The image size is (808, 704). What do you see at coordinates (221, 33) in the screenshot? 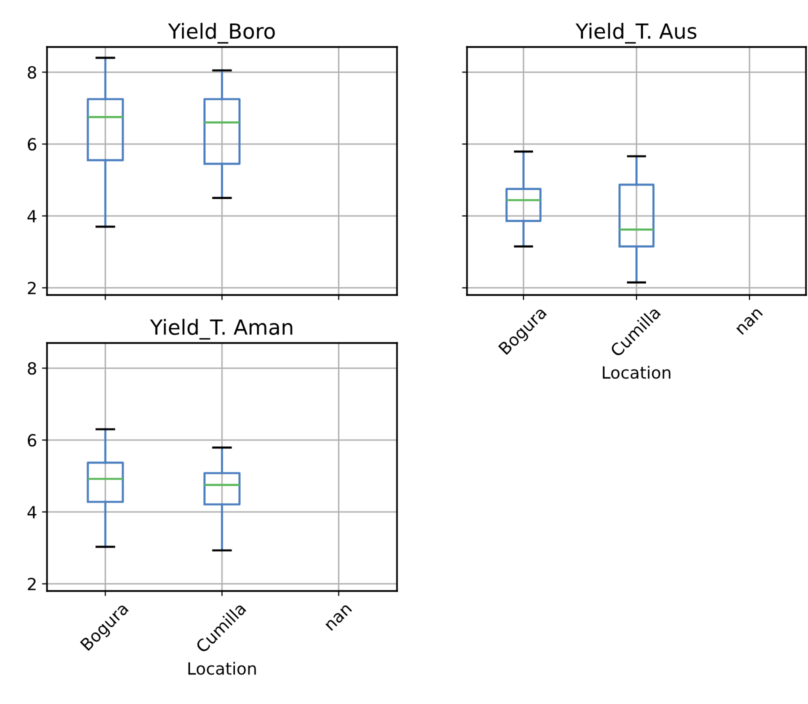
I see `chart-title: Yield_Boro` at bounding box center [221, 33].